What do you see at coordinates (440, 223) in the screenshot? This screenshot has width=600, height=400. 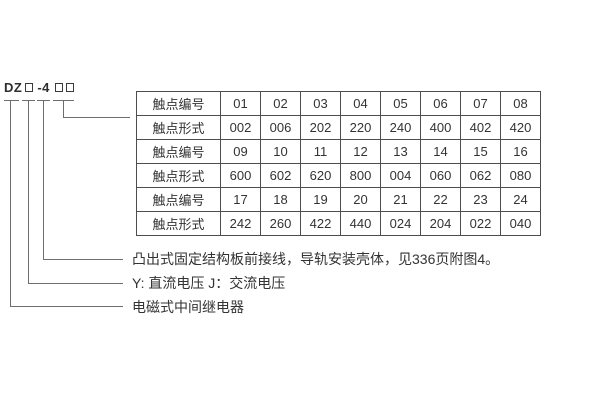 I see `table-cell: 204` at bounding box center [440, 223].